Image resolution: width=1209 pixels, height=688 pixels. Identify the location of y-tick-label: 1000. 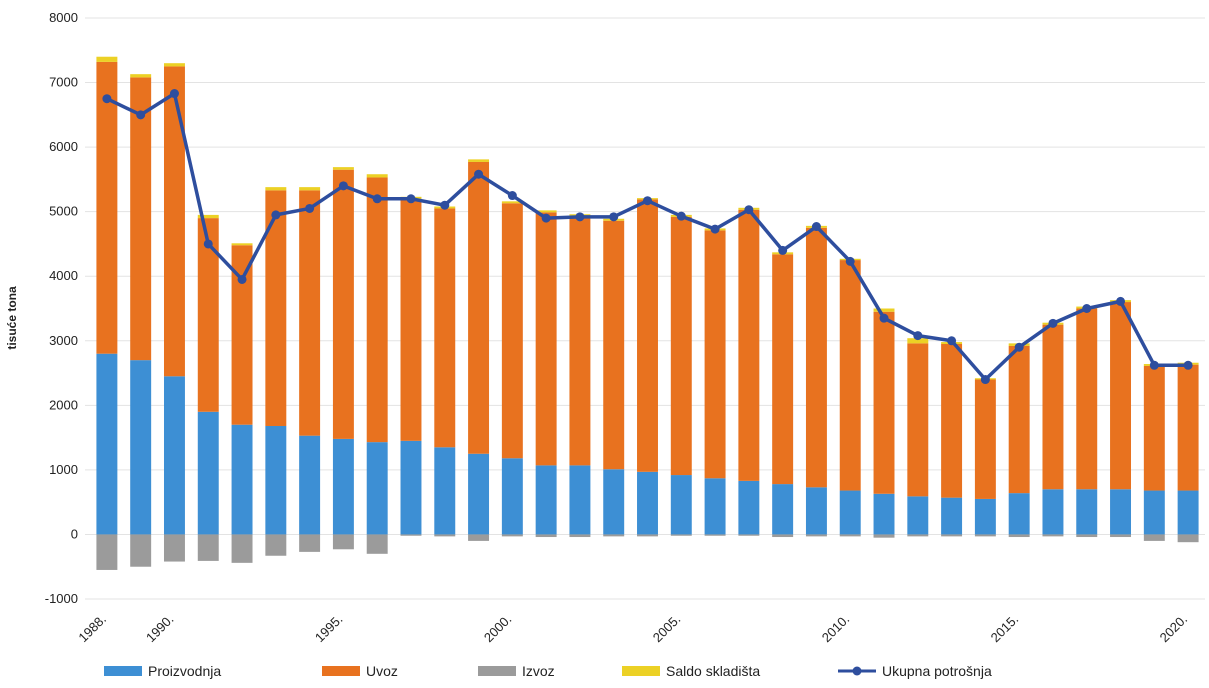
(63, 469).